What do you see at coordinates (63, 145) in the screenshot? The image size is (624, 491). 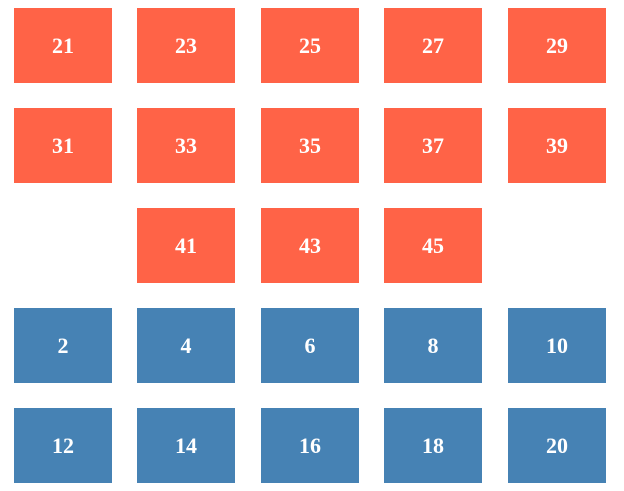 I see `tile-31: 31` at bounding box center [63, 145].